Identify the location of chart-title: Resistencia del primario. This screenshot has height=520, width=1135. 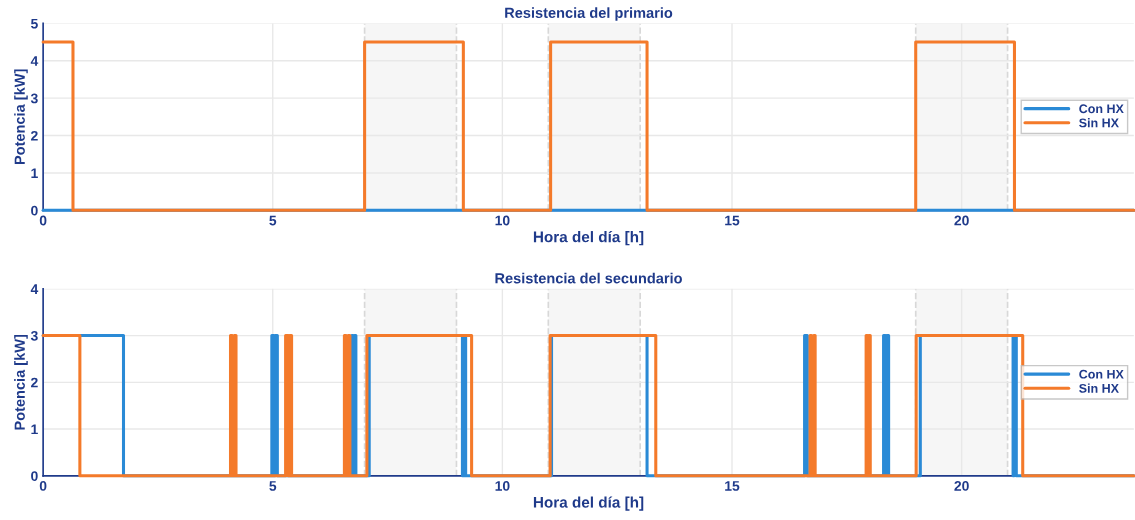
(589, 14).